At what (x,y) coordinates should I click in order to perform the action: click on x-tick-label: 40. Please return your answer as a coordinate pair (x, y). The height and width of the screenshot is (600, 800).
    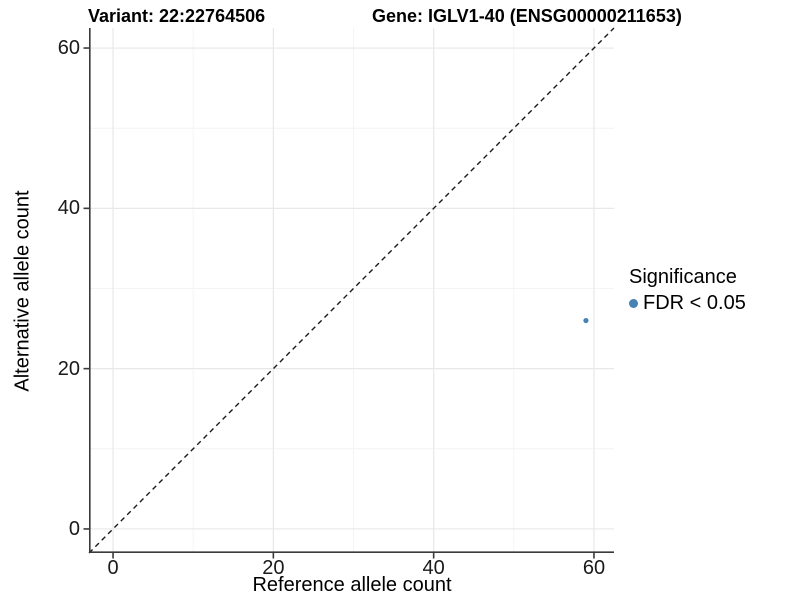
    Looking at the image, I should click on (433, 568).